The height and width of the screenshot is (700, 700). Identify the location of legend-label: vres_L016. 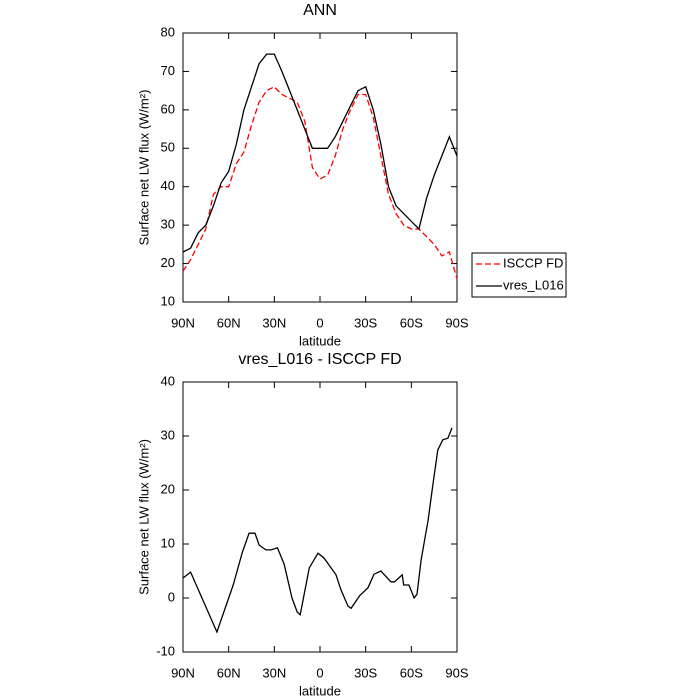
(533, 284).